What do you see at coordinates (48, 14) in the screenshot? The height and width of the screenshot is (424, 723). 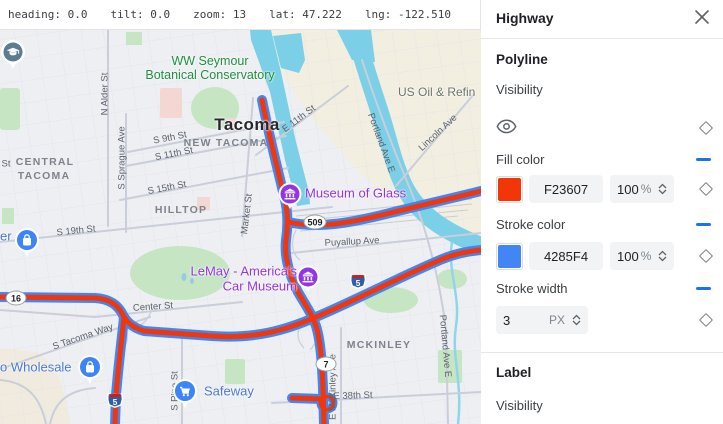 I see `status-field: heading: 0.0` at bounding box center [48, 14].